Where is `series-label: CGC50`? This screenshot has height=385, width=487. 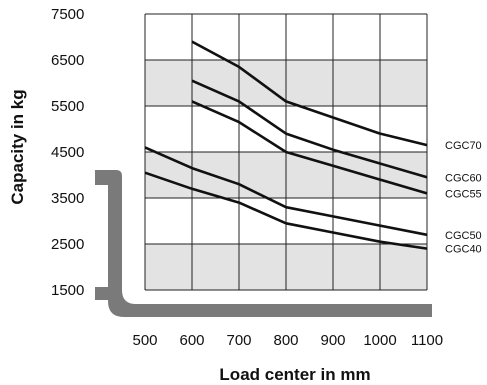
series-label: CGC50 is located at coordinates (463, 236).